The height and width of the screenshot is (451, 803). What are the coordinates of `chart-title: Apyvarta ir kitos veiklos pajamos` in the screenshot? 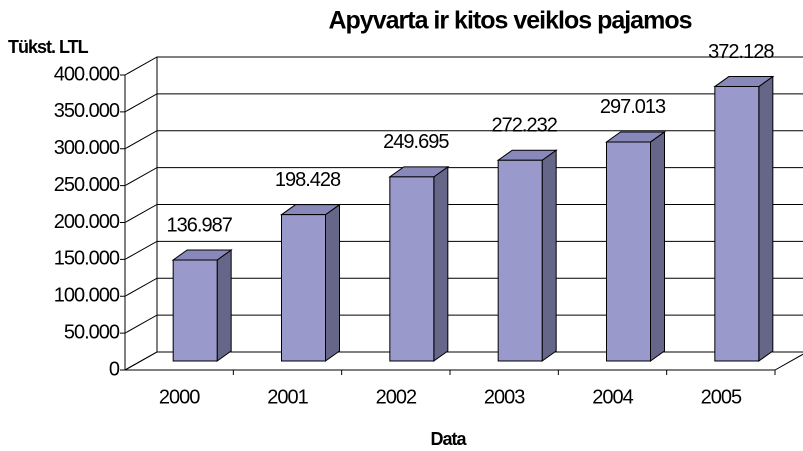 It's located at (509, 21).